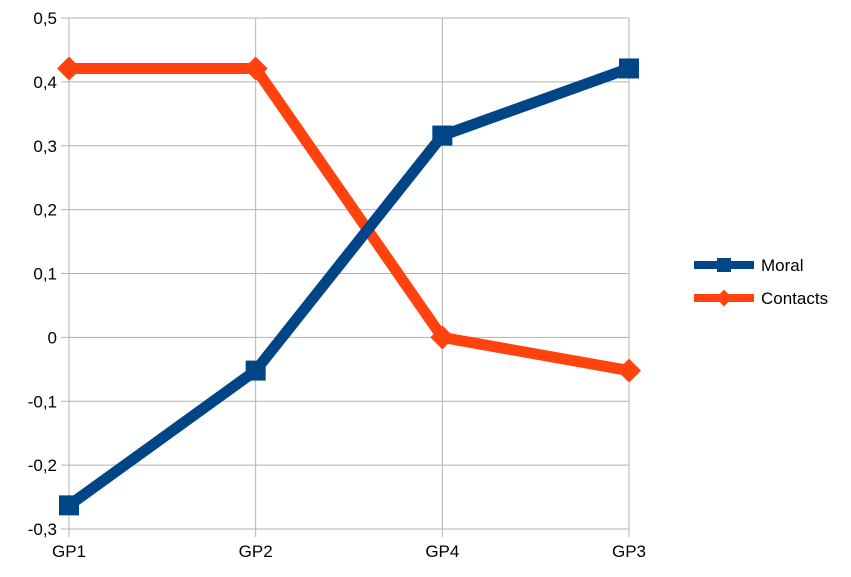 This screenshot has width=851, height=577. I want to click on y-tick-label: 0,5, so click(45, 18).